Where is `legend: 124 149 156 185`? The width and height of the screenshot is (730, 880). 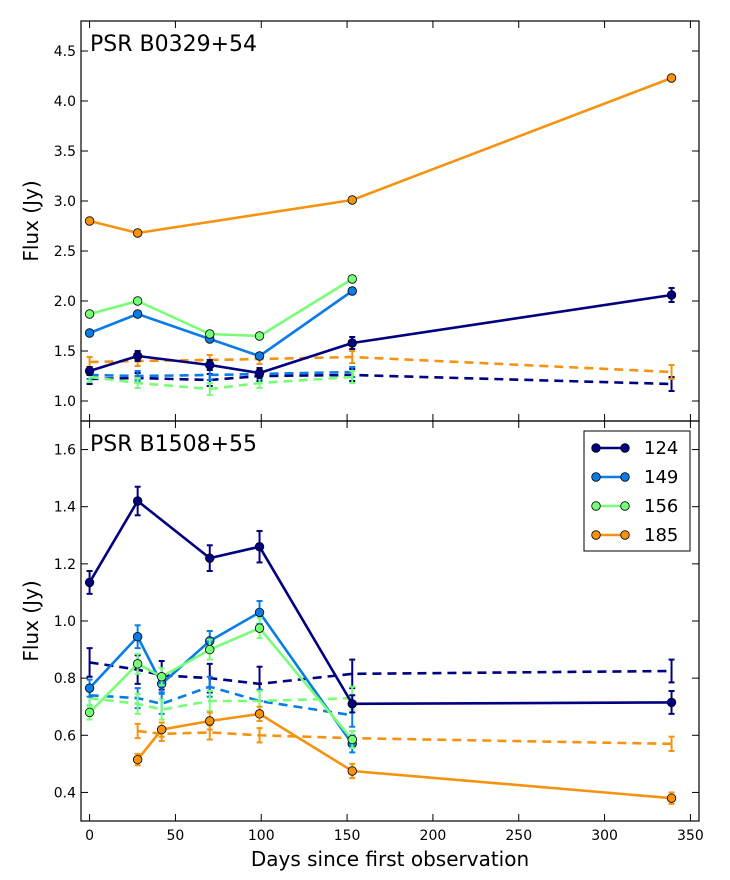 legend: 124 149 156 185 is located at coordinates (637, 491).